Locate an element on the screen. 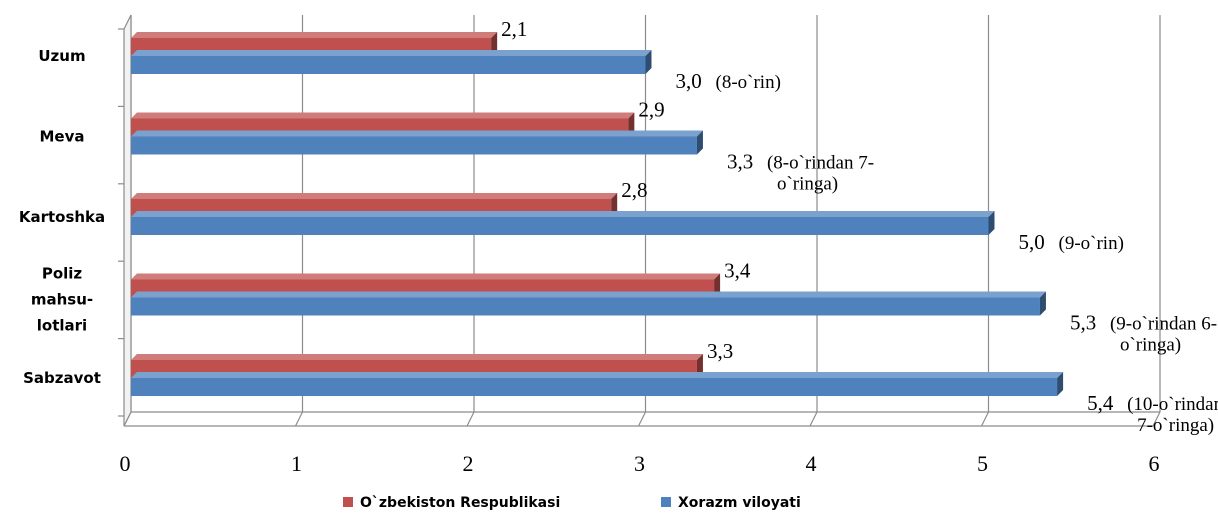 The image size is (1218, 514). x-tick-label: 6 is located at coordinates (1154, 463).